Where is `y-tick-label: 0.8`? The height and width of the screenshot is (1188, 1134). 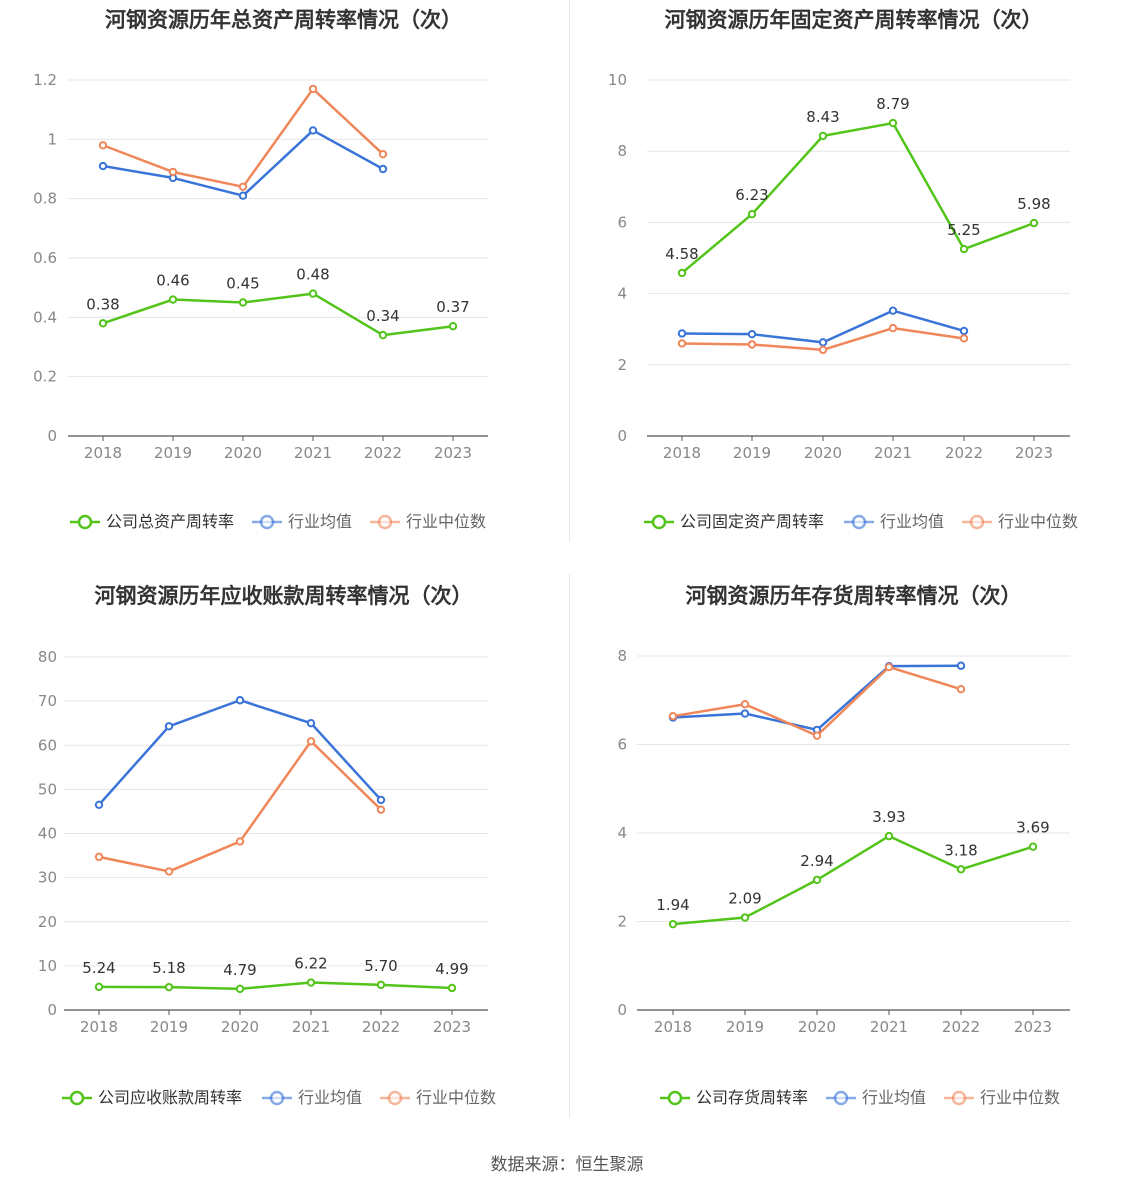 y-tick-label: 0.8 is located at coordinates (45, 199).